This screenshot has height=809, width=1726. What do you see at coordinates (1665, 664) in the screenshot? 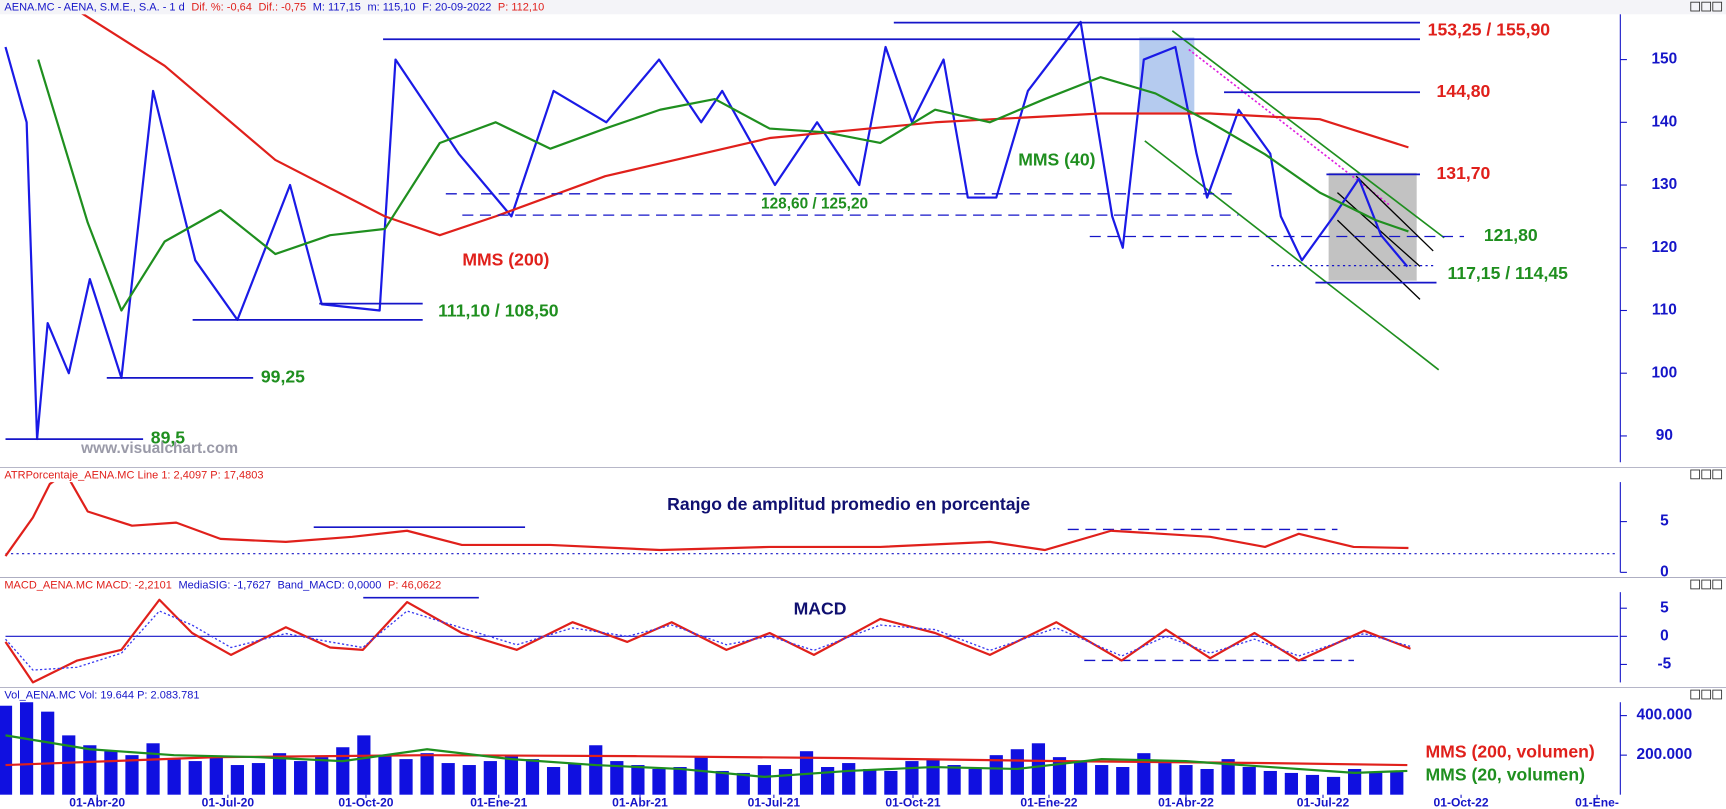
I see `y-tick-label: -5` at bounding box center [1665, 664].